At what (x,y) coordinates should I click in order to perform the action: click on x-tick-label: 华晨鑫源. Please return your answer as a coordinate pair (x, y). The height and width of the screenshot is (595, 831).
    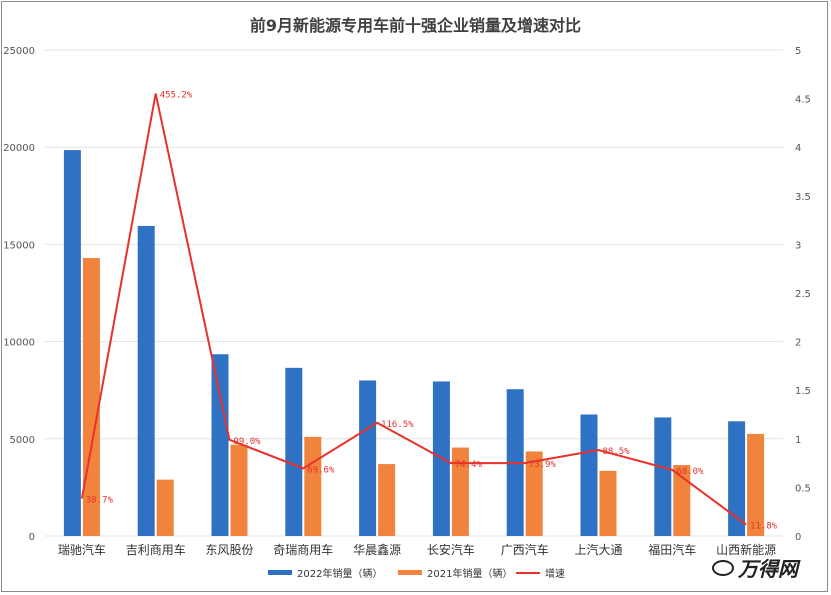
    Looking at the image, I should click on (377, 549).